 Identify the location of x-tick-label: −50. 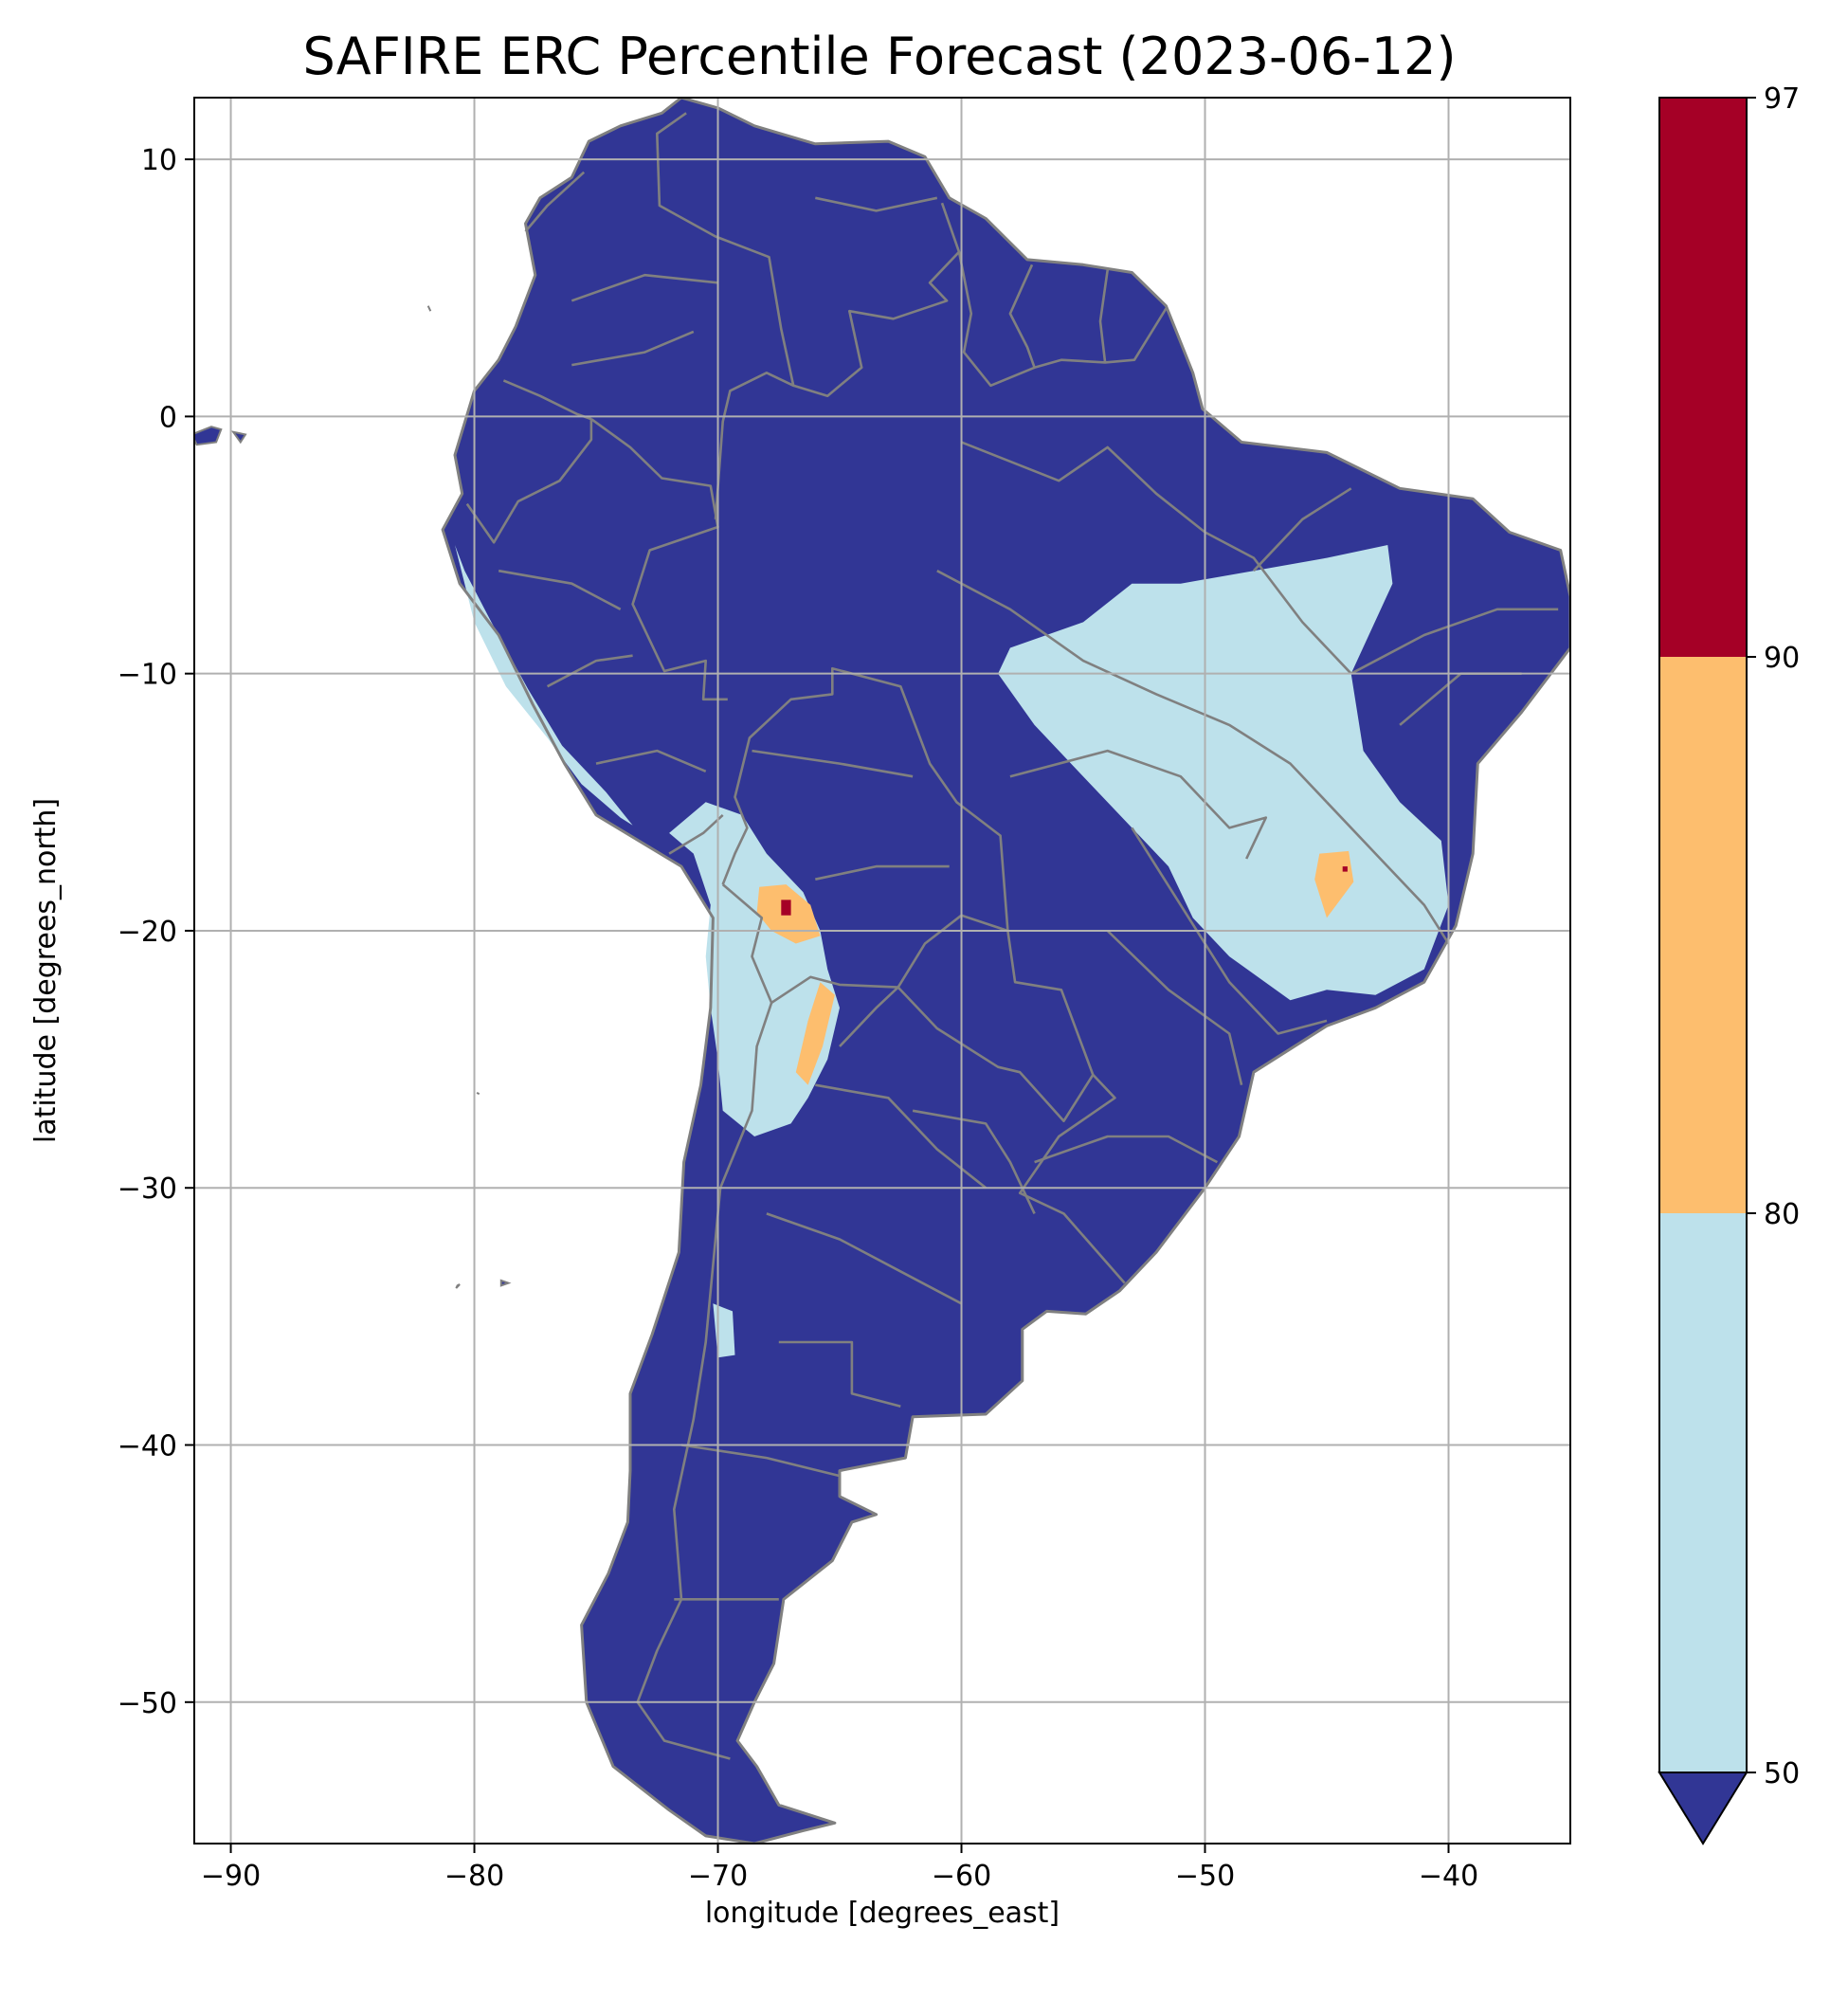
(1205, 1877).